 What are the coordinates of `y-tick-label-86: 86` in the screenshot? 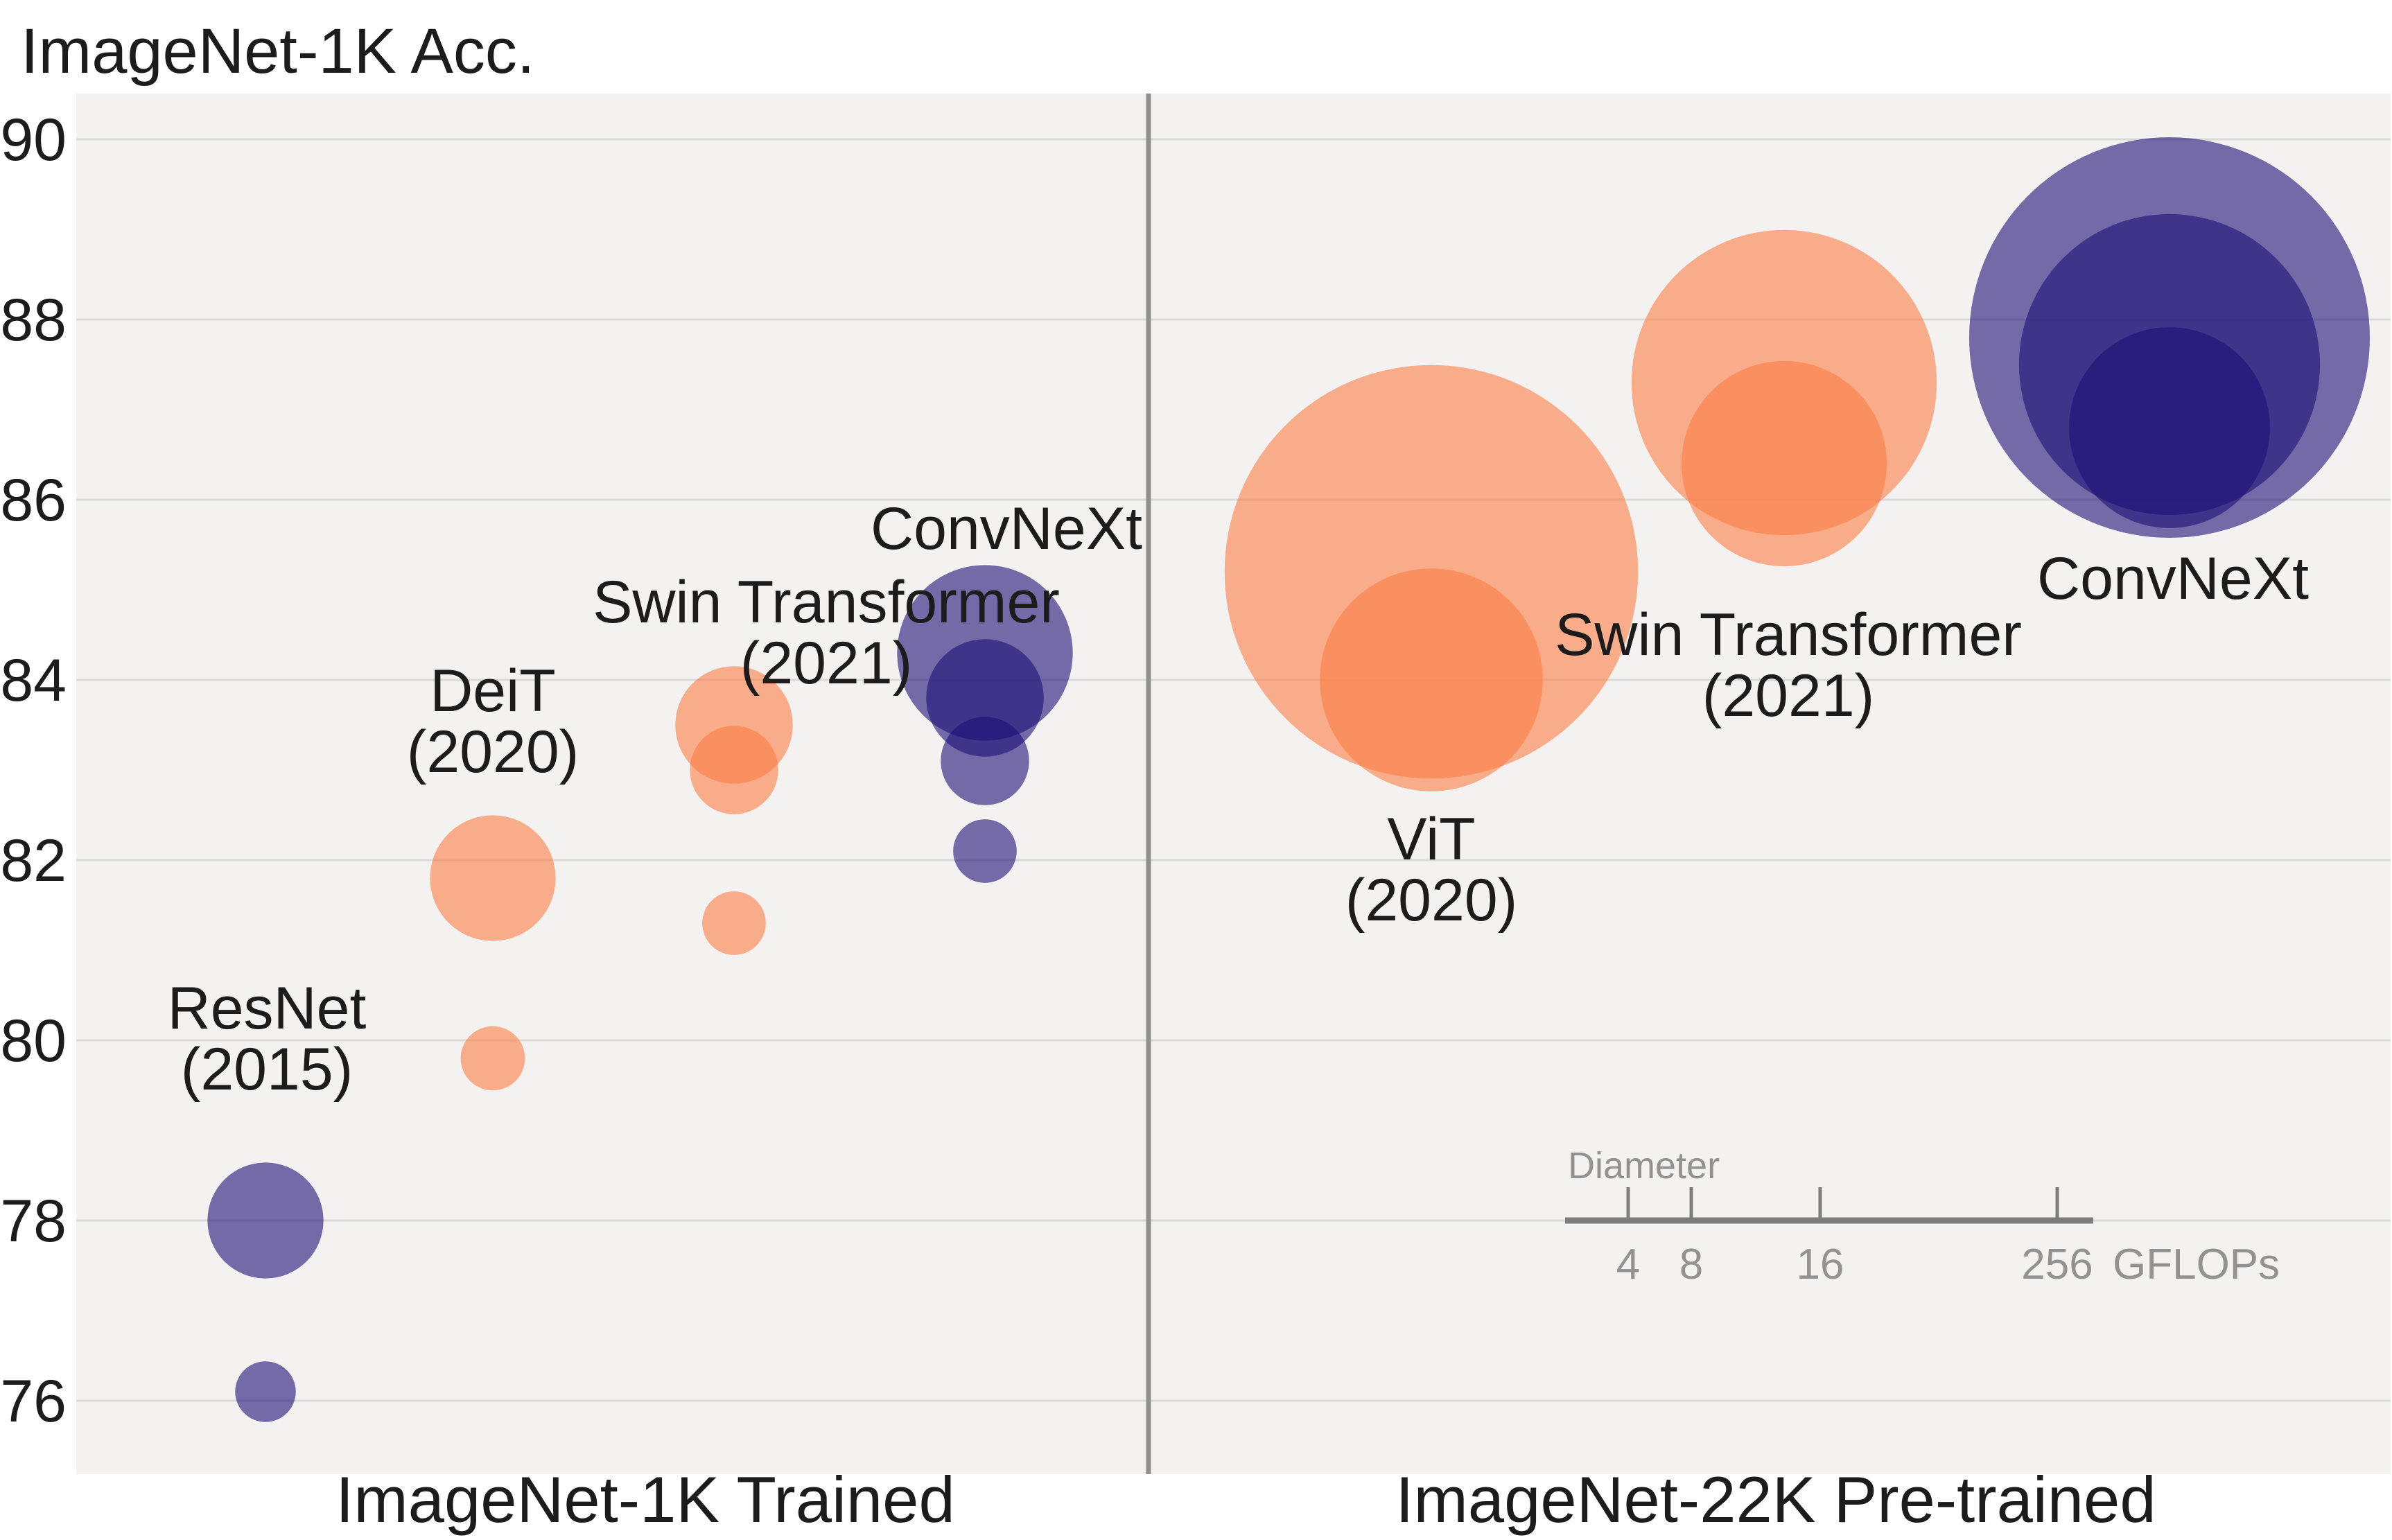 It's located at (33, 500).